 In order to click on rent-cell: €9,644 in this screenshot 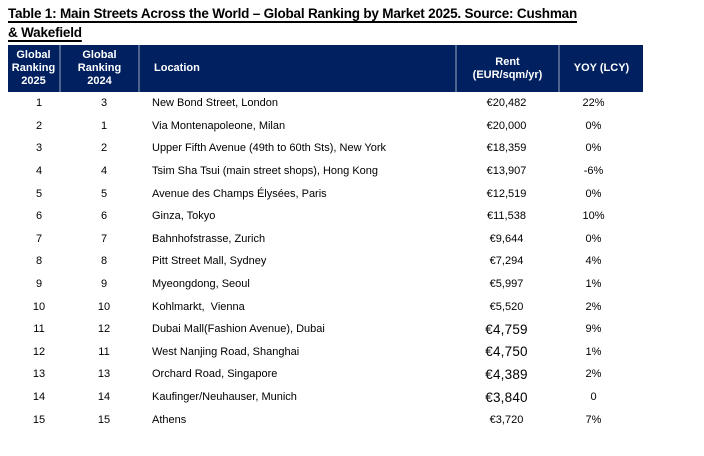, I will do `click(506, 238)`.